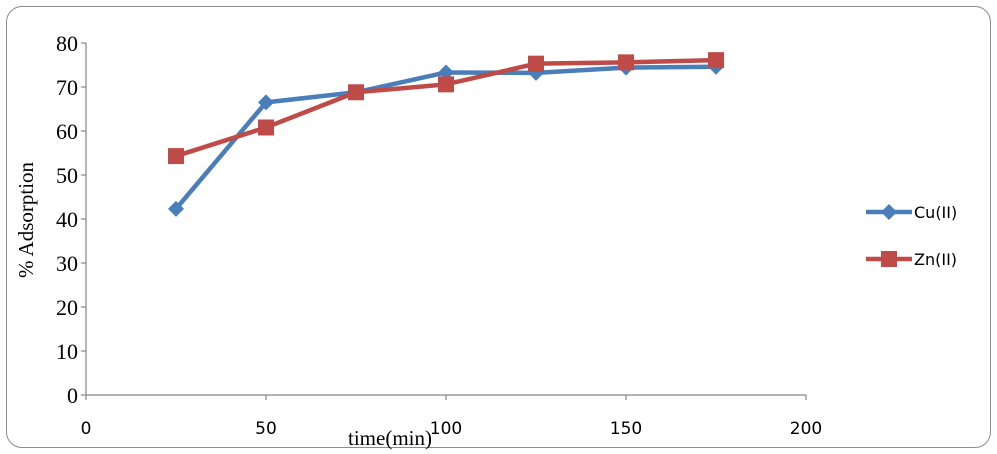  Describe the element at coordinates (446, 108) in the screenshot. I see `series-zn-ii-` at that location.